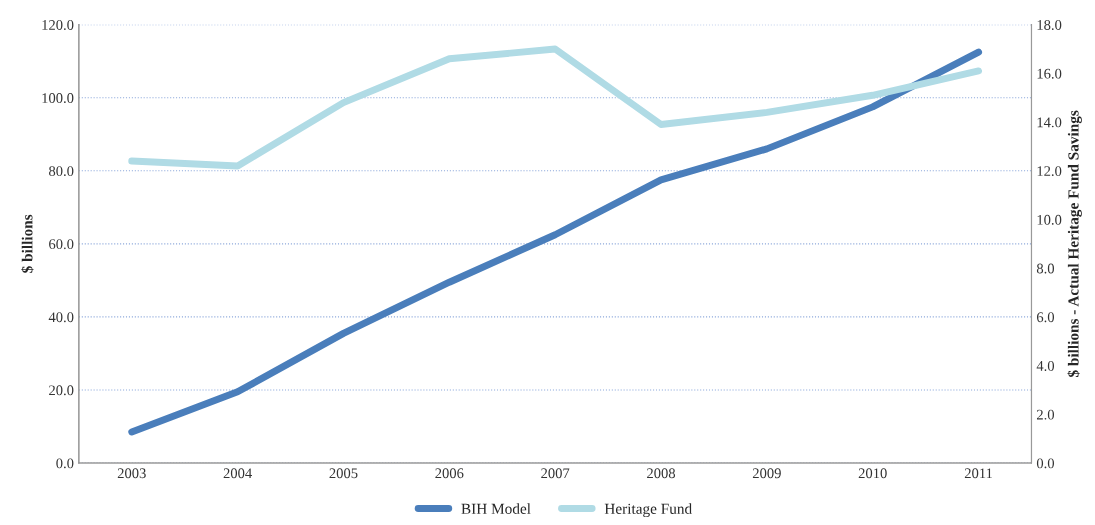 The height and width of the screenshot is (525, 1095). What do you see at coordinates (449, 473) in the screenshot?
I see `x-tick-label: 2006` at bounding box center [449, 473].